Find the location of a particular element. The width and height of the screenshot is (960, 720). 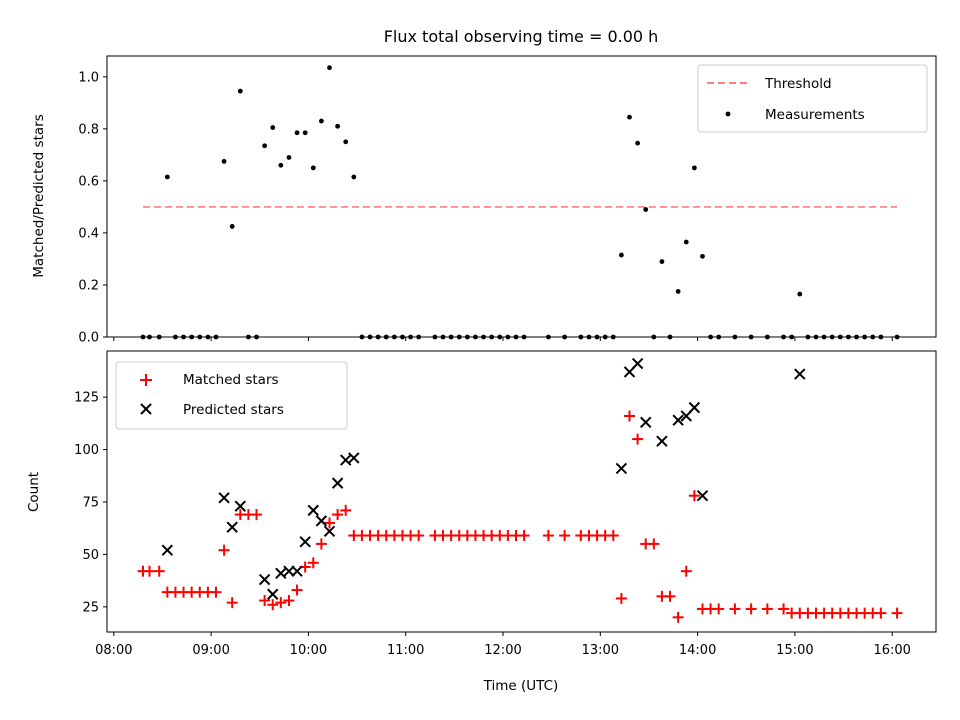

bottom-ytick-label: 100 is located at coordinates (86, 450).